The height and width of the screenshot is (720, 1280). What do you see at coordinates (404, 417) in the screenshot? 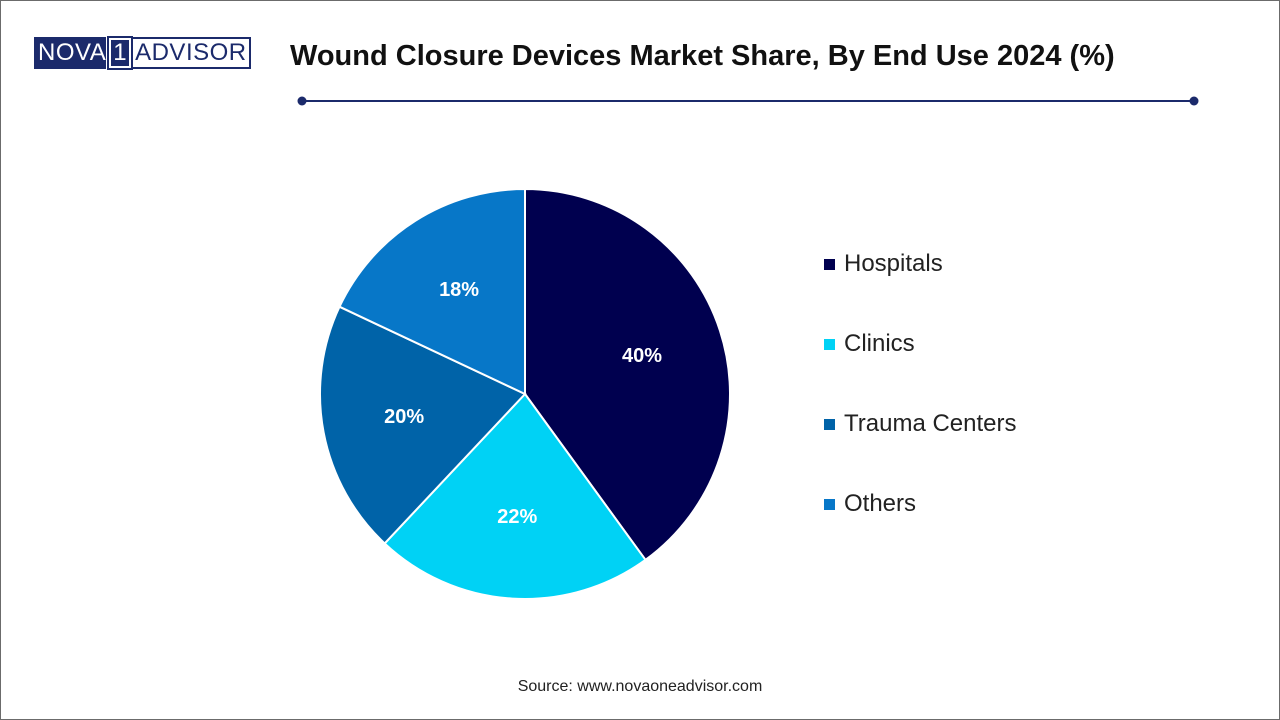
I see `pie-label-trauma-centers: 20%` at bounding box center [404, 417].